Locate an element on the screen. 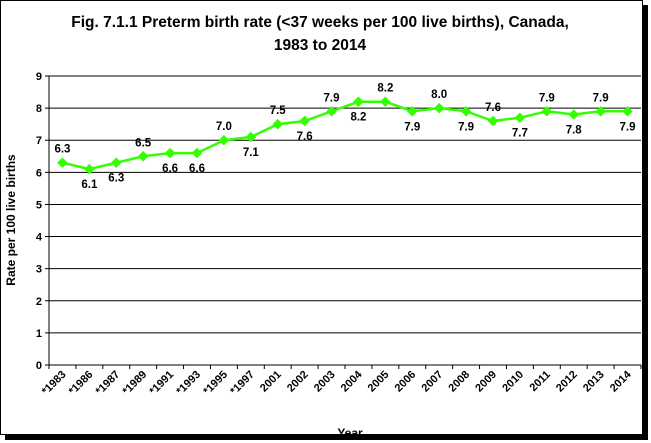  y-tick-label: 2 is located at coordinates (39, 302).